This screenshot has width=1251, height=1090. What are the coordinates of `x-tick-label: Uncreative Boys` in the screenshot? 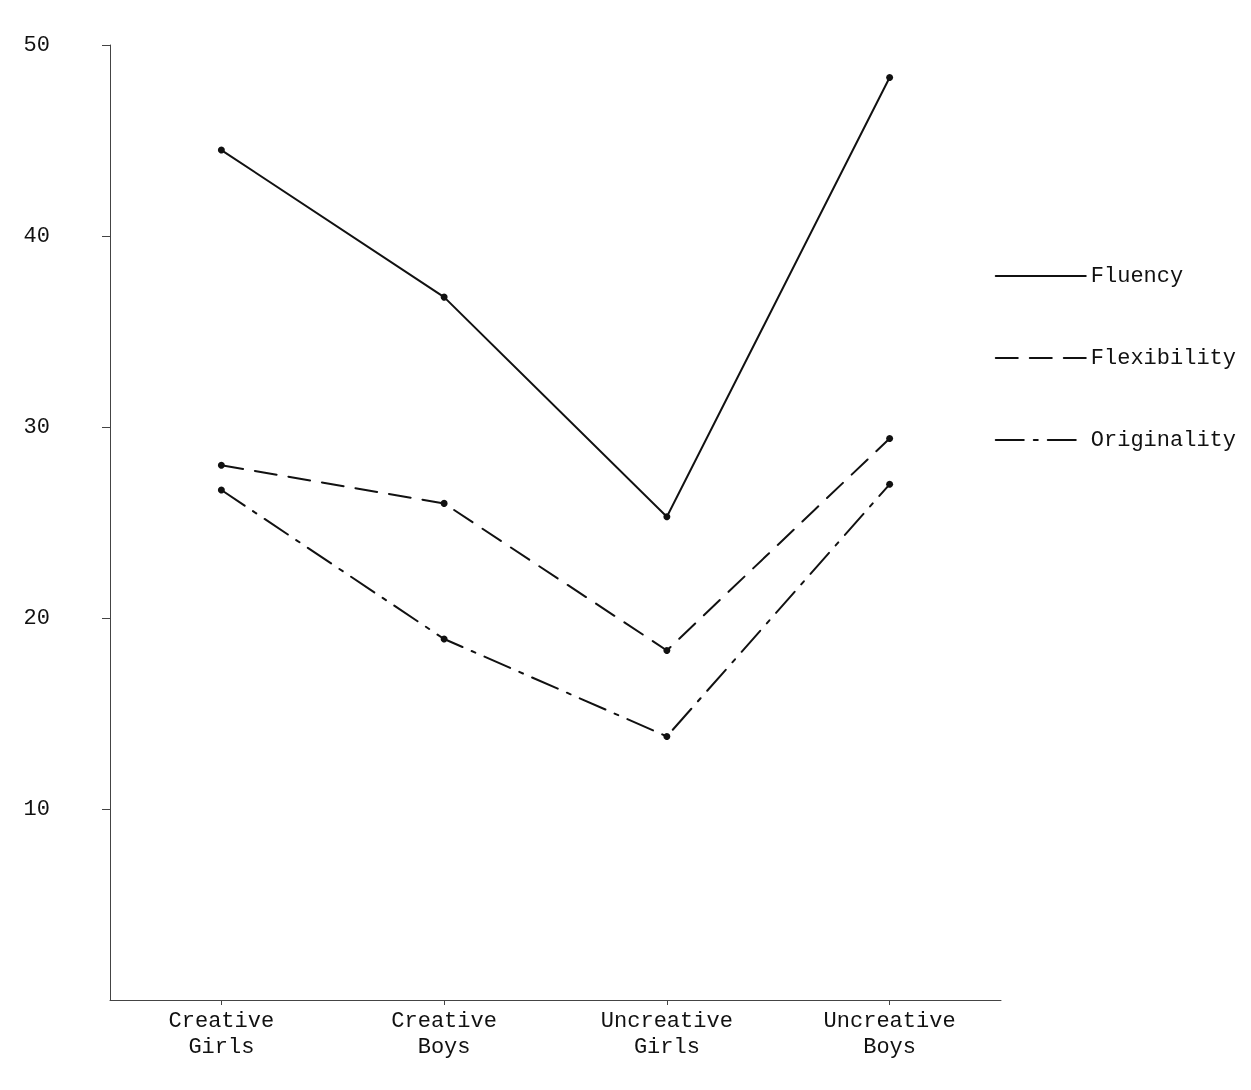 It's located at (889, 1034).